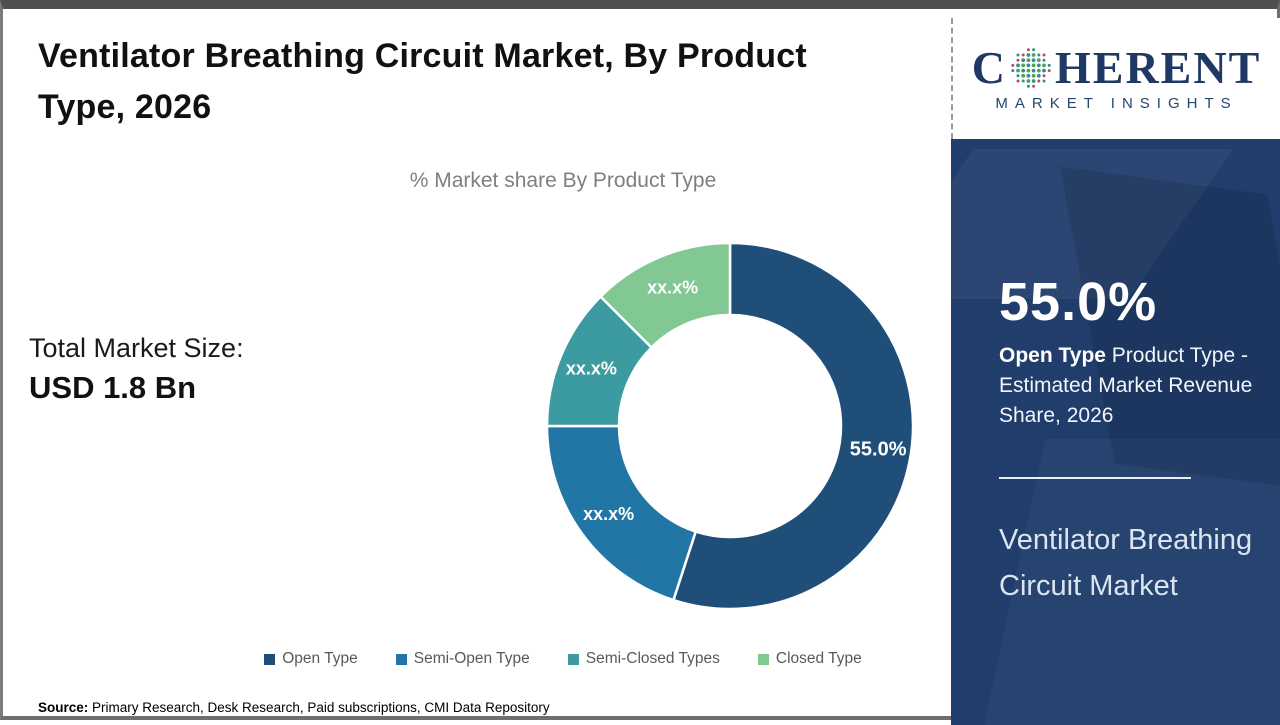  What do you see at coordinates (1052, 355) in the screenshot?
I see `sidebar-stat-segment: Open Type` at bounding box center [1052, 355].